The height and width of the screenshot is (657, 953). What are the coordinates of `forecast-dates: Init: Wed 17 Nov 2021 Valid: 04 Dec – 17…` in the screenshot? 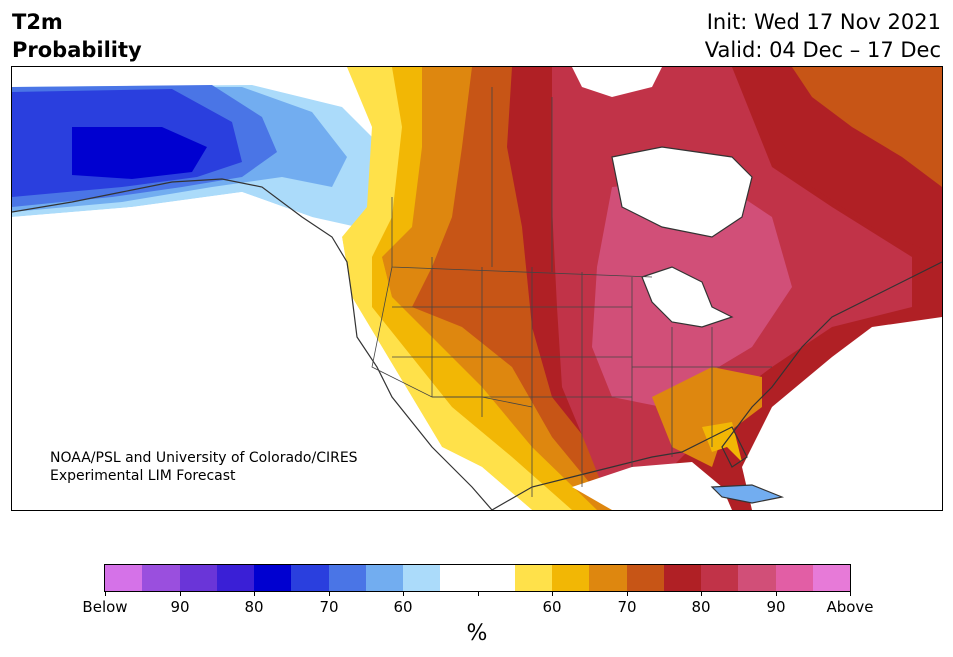 It's located at (823, 36).